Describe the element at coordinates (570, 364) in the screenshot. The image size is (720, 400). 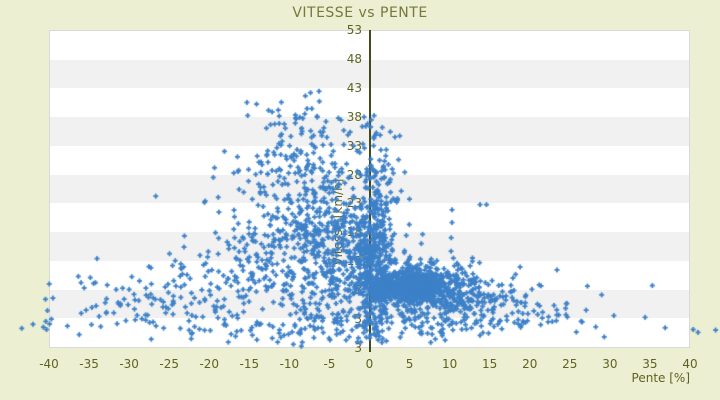
I see `x-tick-label: 25` at that location.